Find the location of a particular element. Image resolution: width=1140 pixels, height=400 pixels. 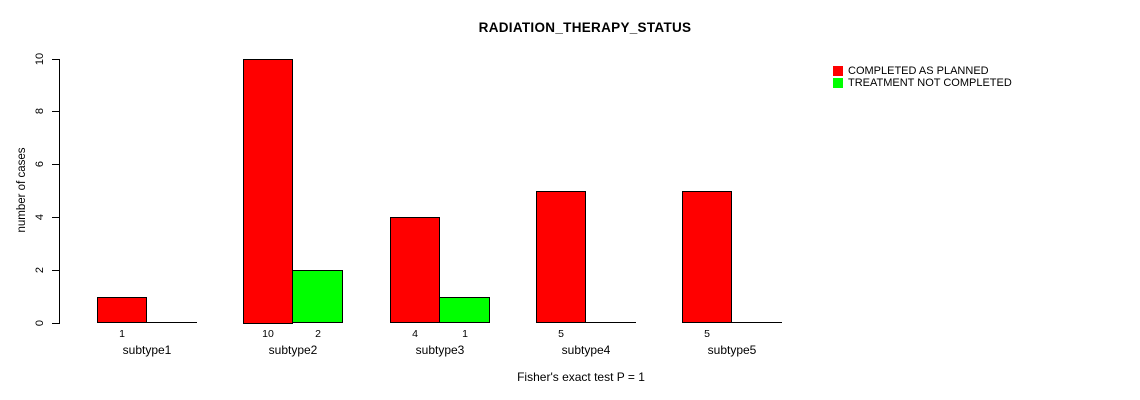

legend-item: TREATMENT NOT COMPLETED is located at coordinates (922, 83).